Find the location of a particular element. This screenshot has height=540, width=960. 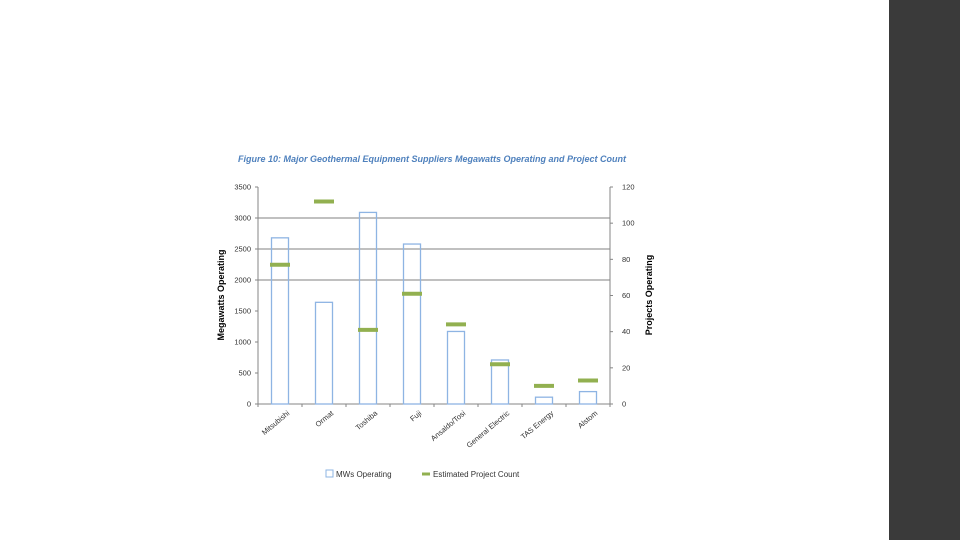

y-tick-label: 1500 is located at coordinates (242, 311).